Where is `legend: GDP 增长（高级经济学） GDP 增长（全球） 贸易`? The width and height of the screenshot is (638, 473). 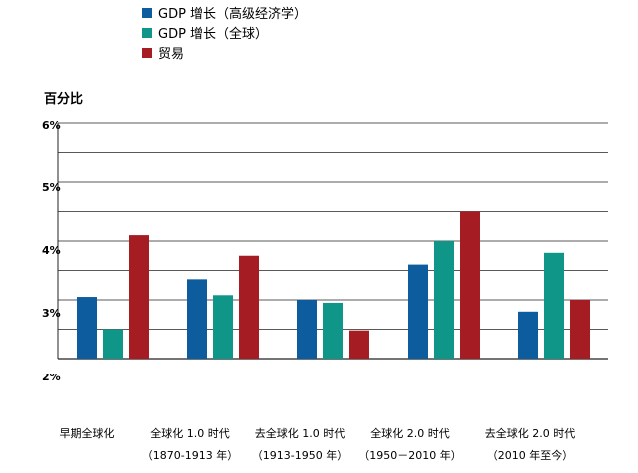 legend: GDP 增长（高级经济学） GDP 增长（全球） 贸易 is located at coordinates (224, 34).